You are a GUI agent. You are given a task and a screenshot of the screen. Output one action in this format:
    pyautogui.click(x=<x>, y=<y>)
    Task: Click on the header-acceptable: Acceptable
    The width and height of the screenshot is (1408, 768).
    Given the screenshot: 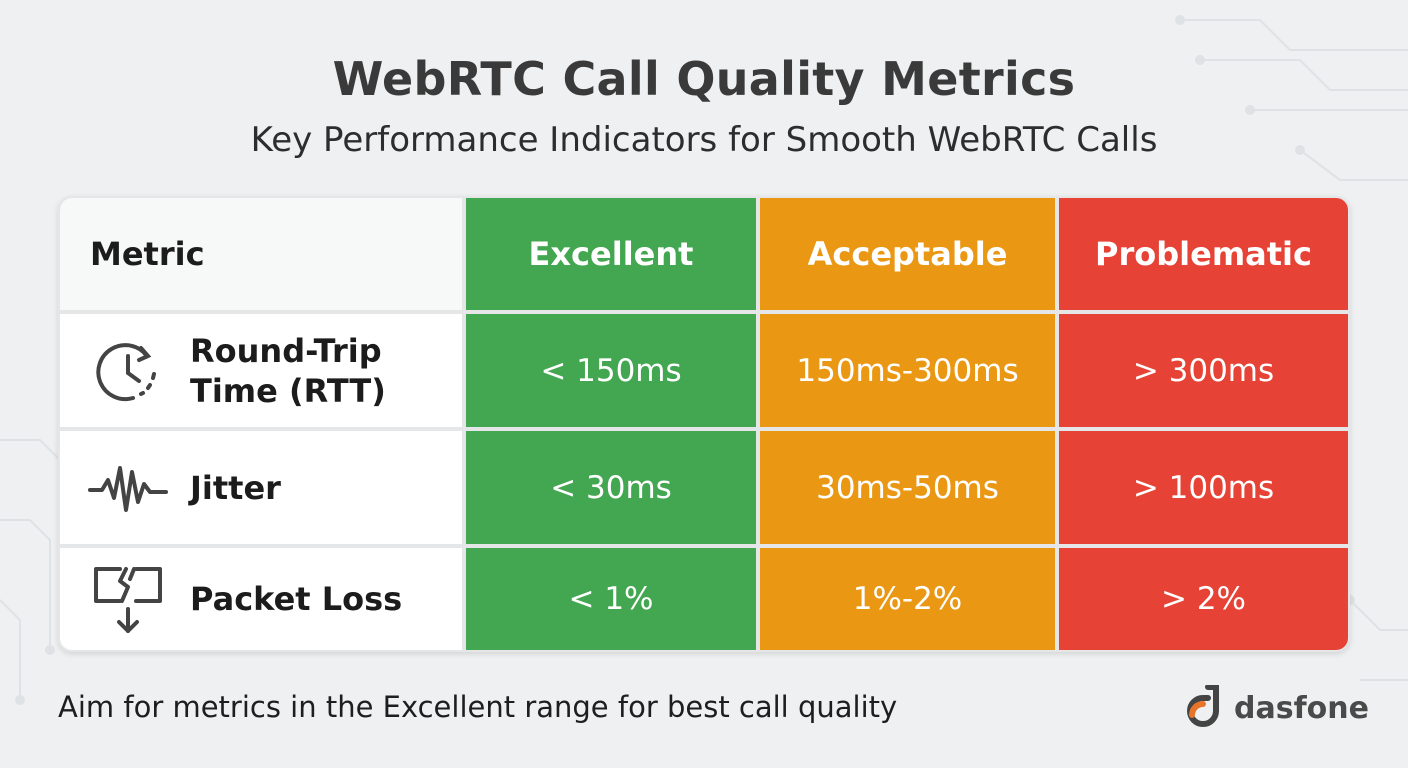 What is the action you would take?
    pyautogui.click(x=907, y=254)
    